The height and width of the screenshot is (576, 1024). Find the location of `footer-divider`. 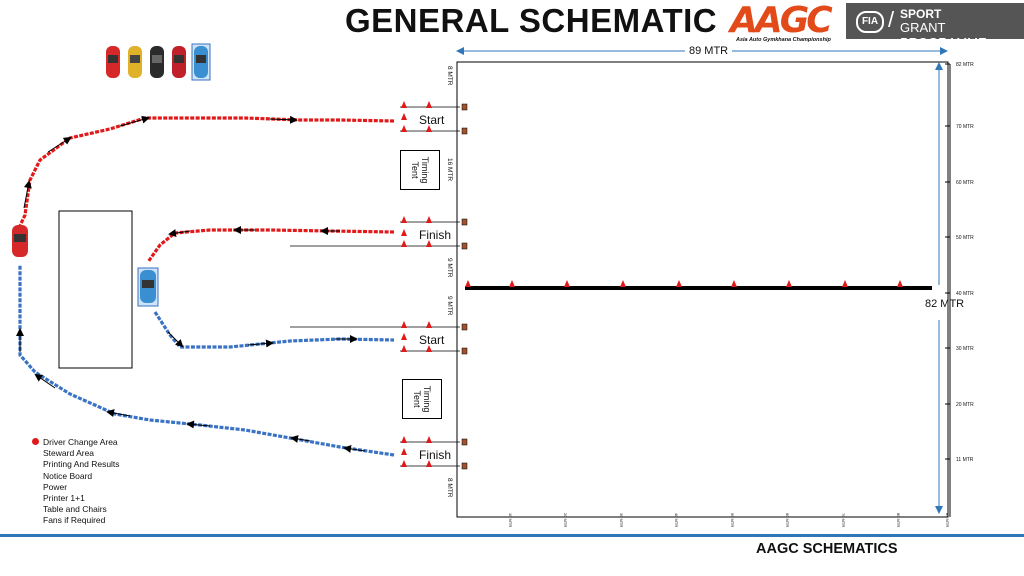

footer-divider is located at coordinates (512, 535).